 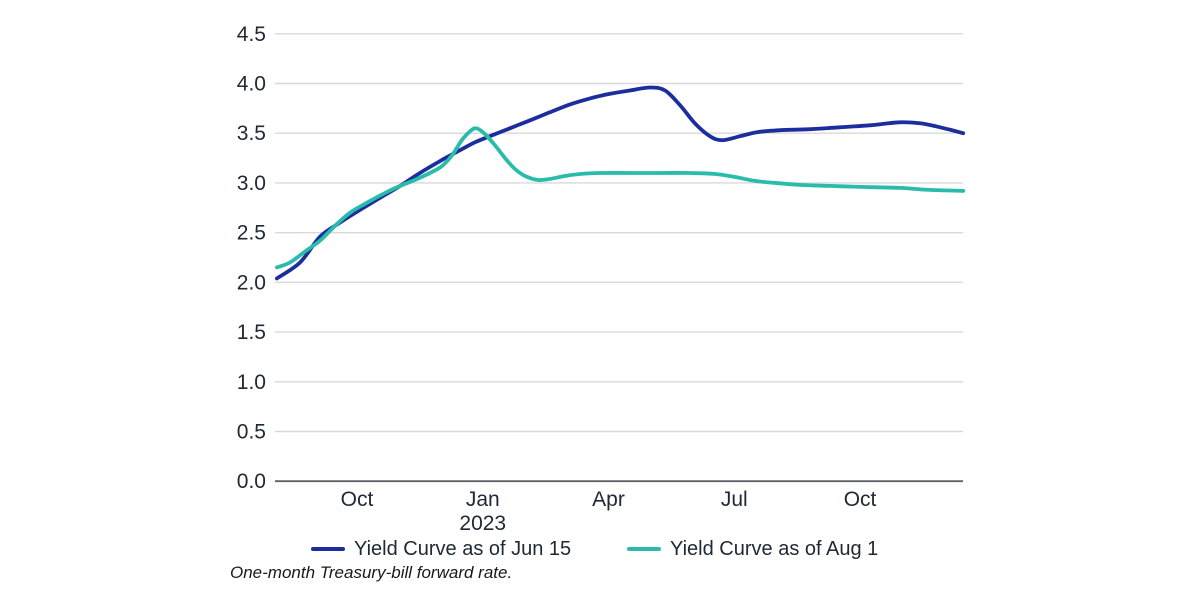 I want to click on legend-item-aug1: Yield Curve as of Aug 1, so click(x=752, y=549).